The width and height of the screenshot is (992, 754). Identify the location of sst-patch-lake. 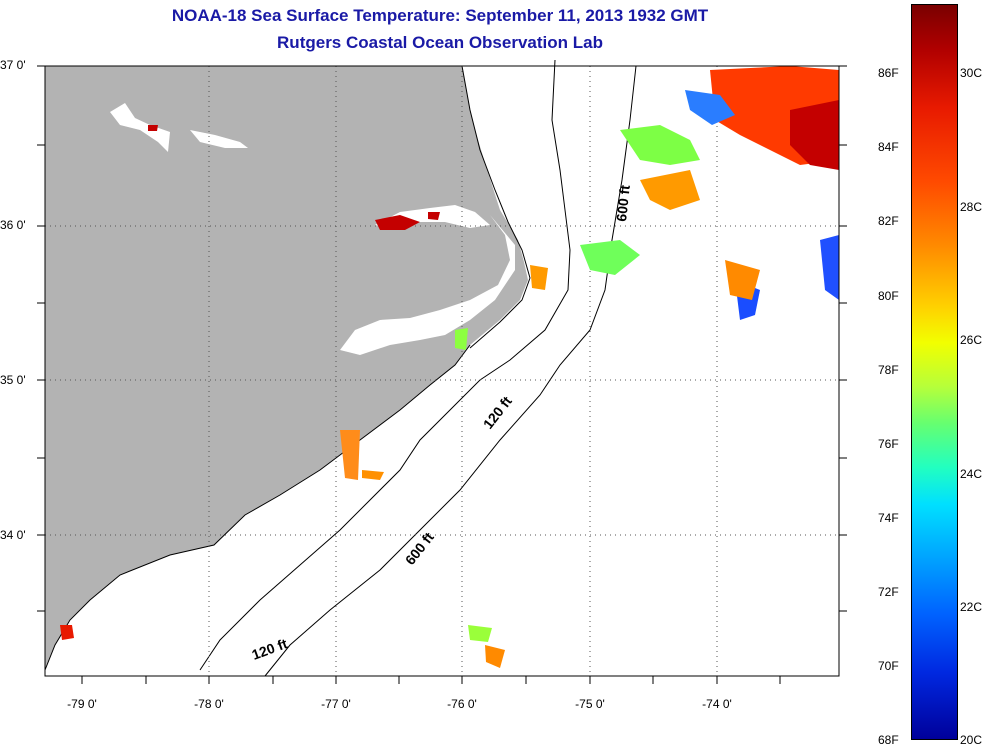
(153, 128).